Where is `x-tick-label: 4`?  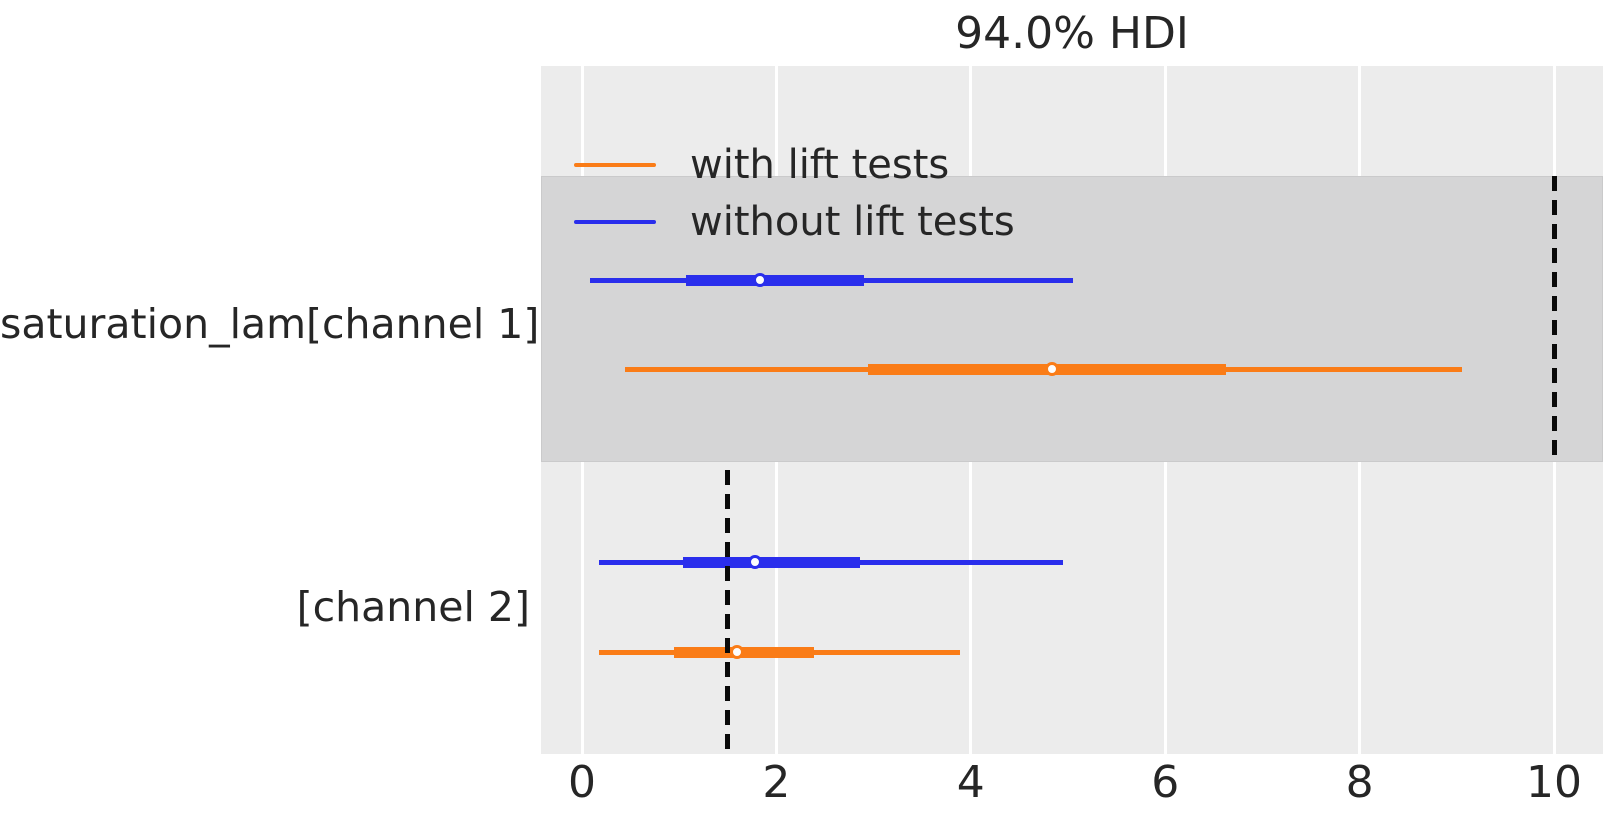 x-tick-label: 4 is located at coordinates (970, 782).